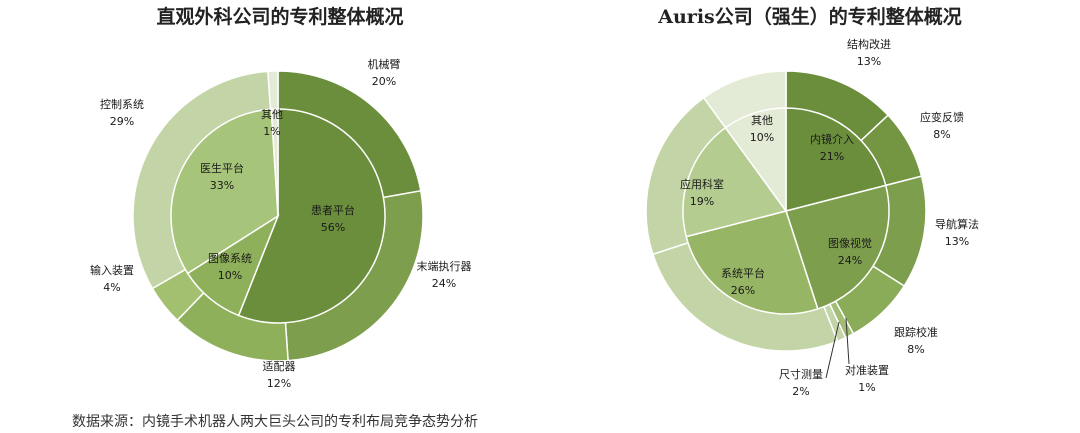  Describe the element at coordinates (957, 224) in the screenshot. I see `auris-outer-2-label: 导航算法` at that location.